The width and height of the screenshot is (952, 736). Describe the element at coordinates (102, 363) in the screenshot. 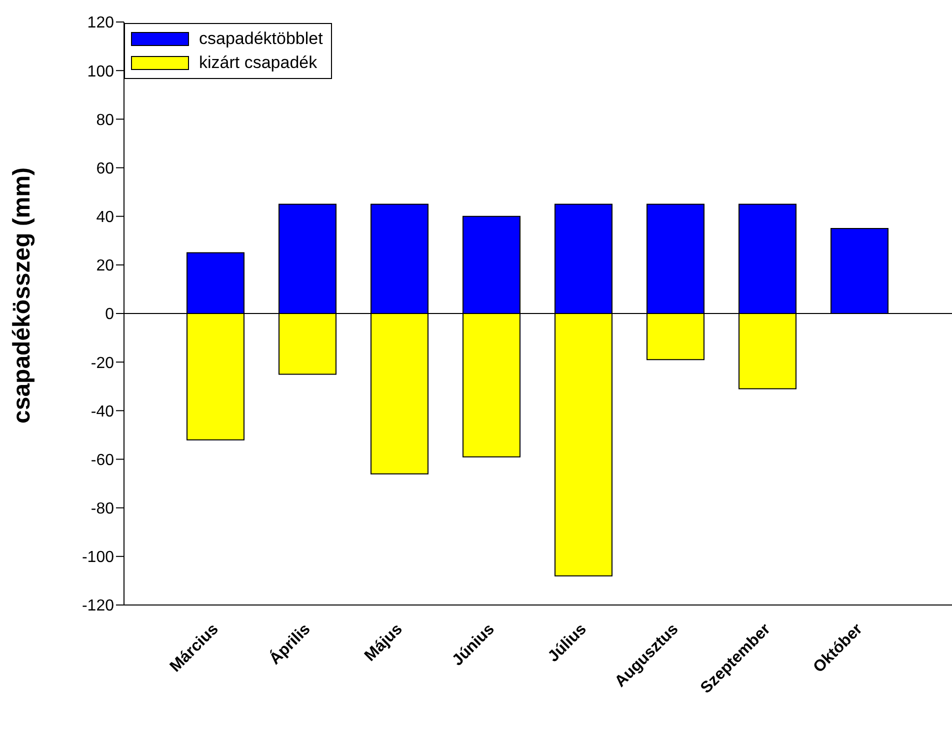

I see `y-tick-label: -20` at that location.